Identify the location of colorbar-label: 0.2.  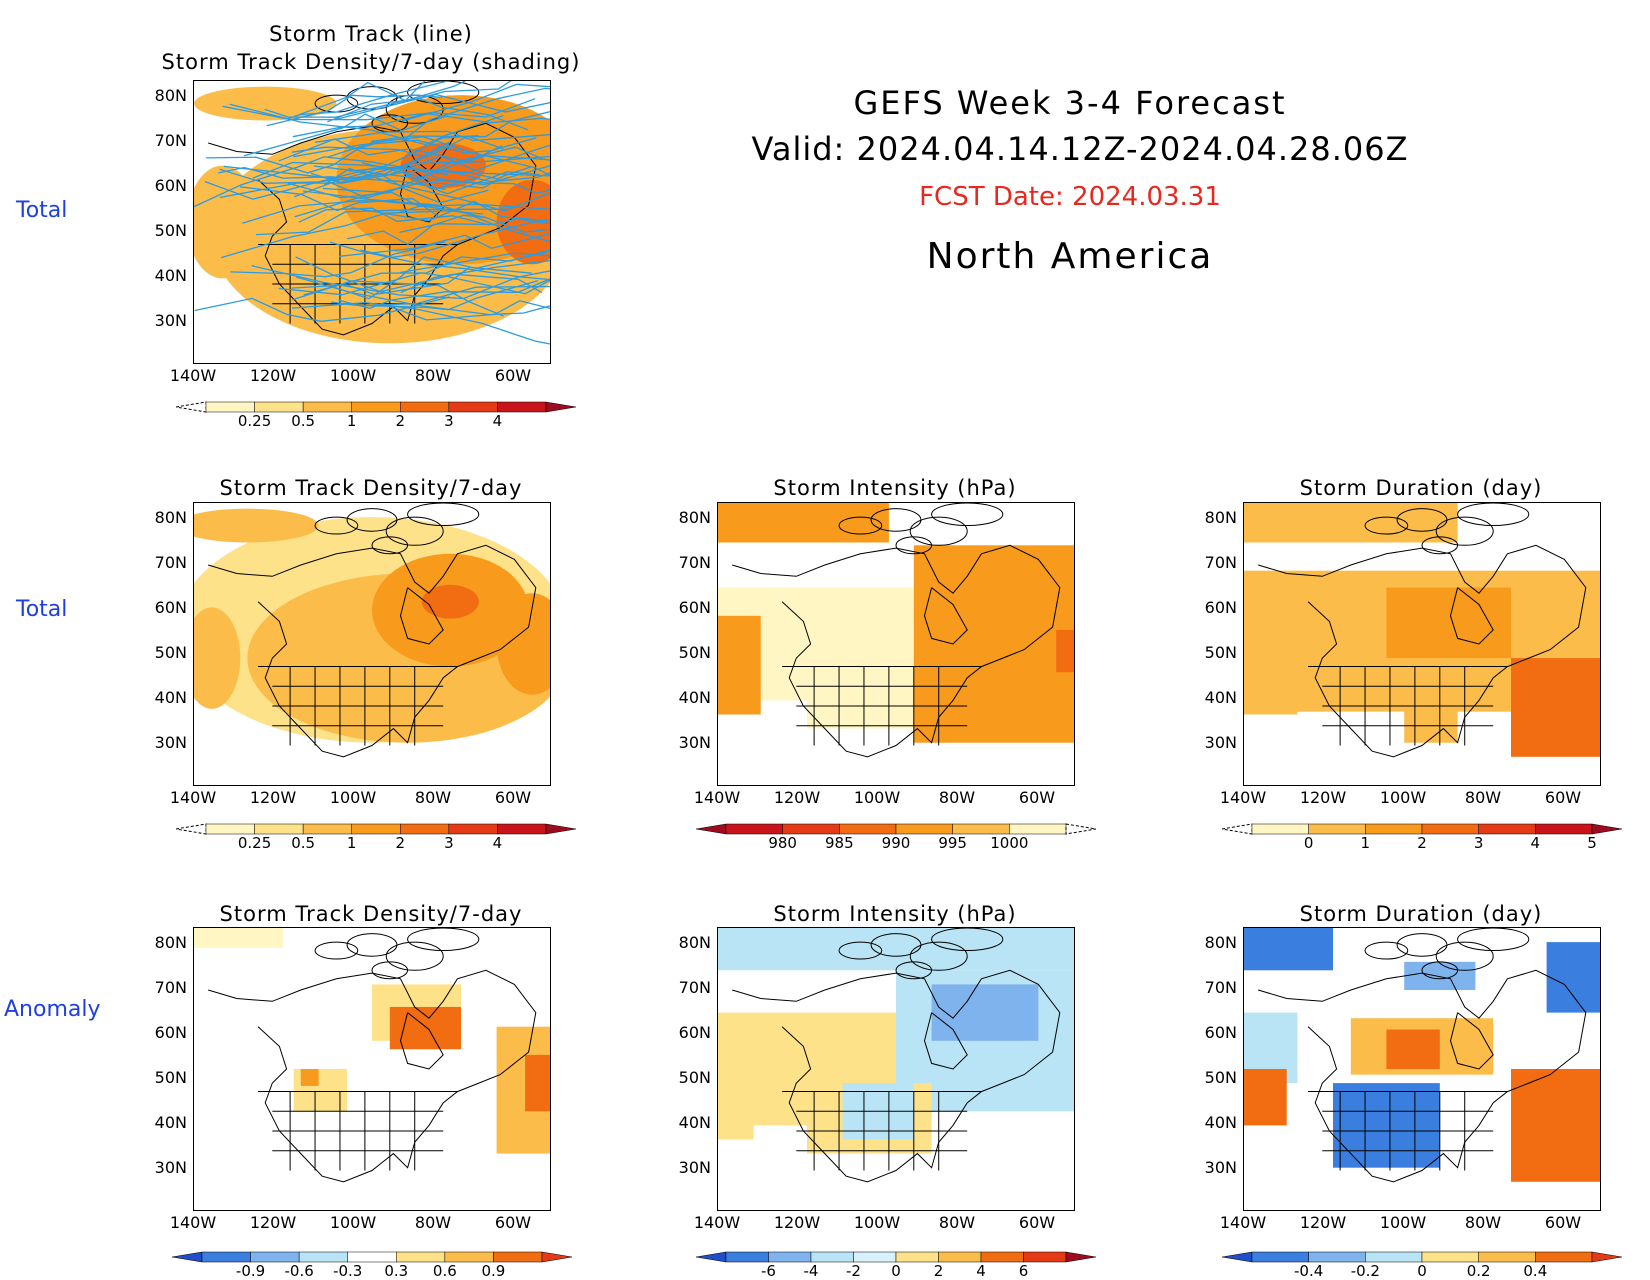
(1478, 1271).